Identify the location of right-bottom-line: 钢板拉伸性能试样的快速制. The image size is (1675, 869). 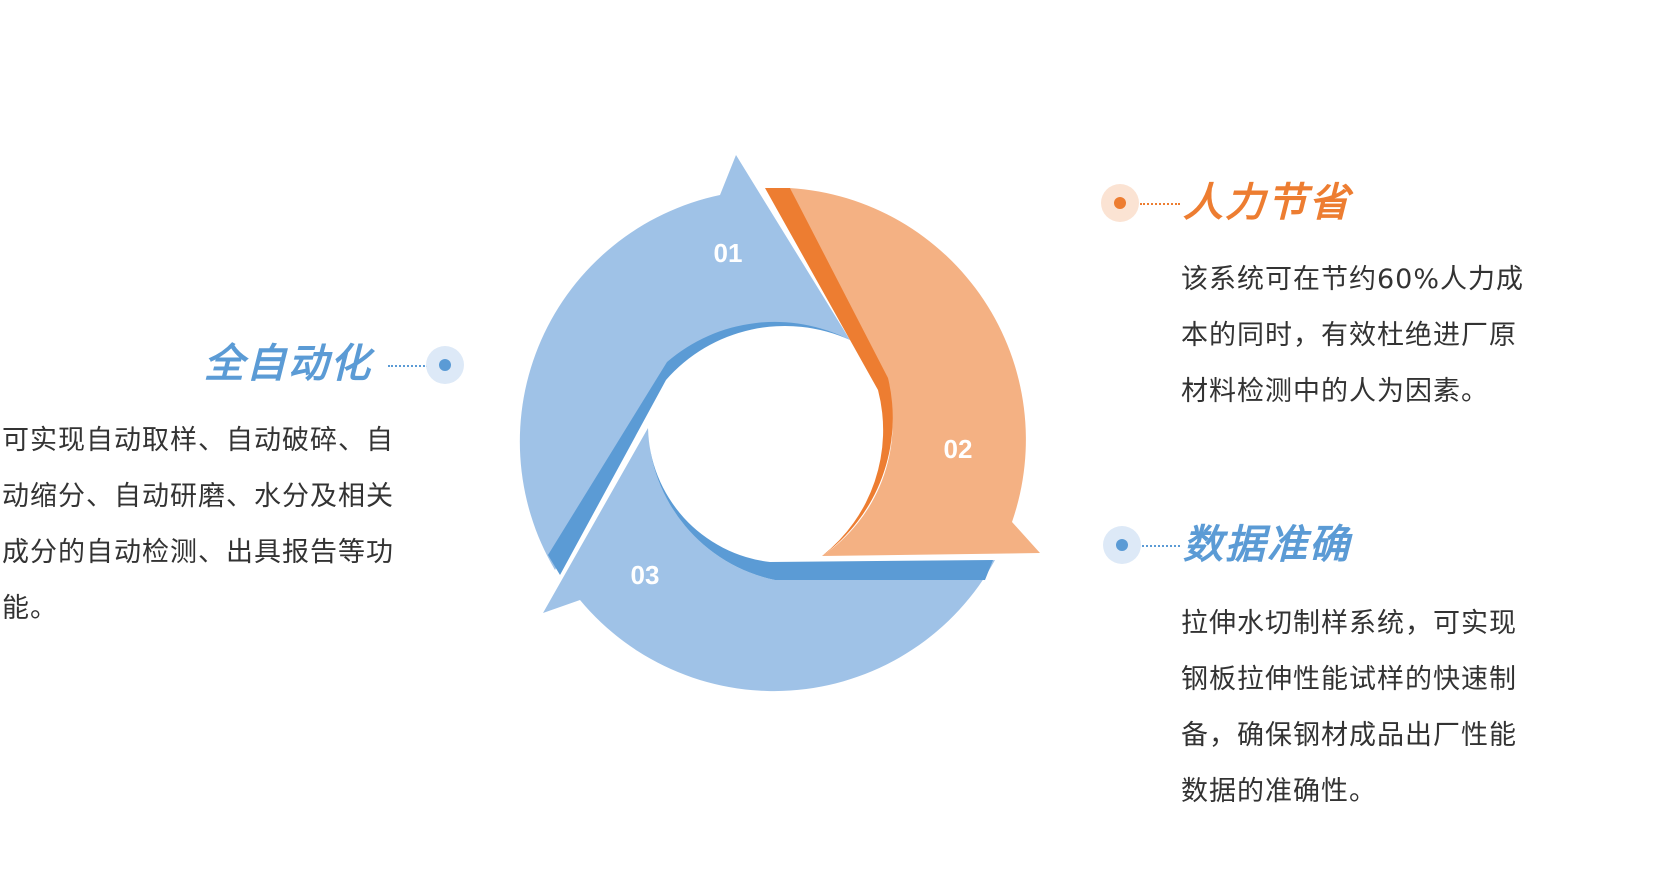
(1349, 679).